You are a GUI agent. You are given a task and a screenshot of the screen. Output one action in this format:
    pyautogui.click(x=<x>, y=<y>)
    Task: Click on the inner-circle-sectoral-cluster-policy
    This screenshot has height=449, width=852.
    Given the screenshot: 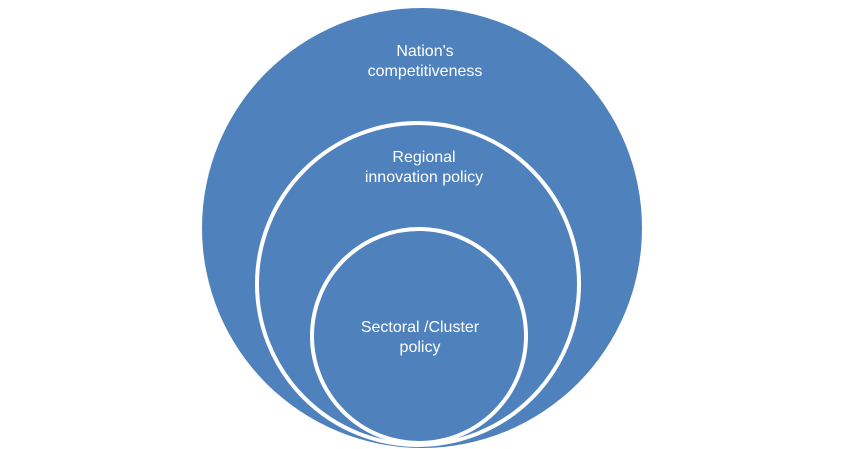 What is the action you would take?
    pyautogui.click(x=419, y=336)
    